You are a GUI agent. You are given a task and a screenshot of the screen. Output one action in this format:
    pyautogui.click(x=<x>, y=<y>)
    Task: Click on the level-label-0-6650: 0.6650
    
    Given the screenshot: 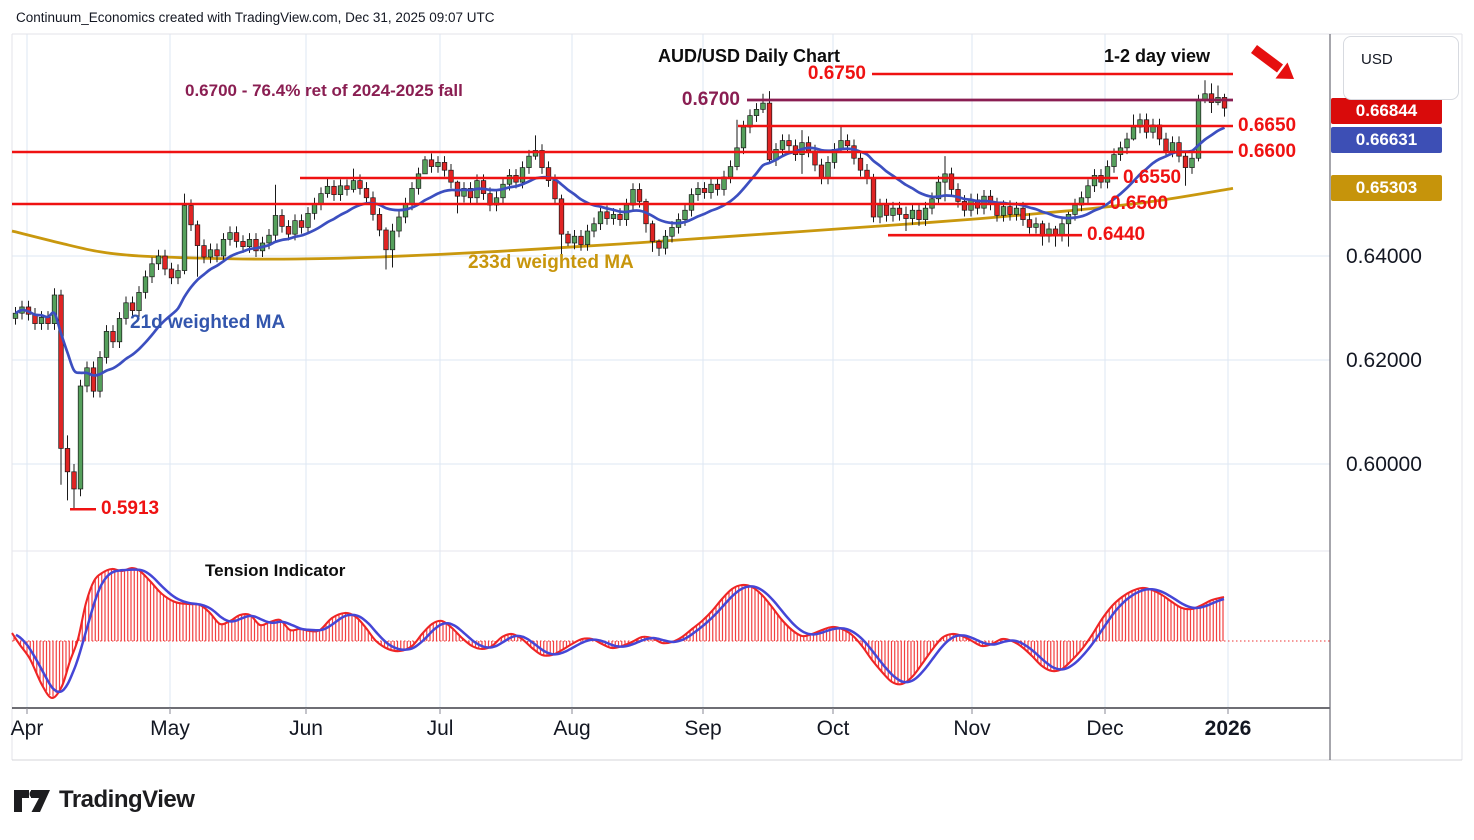 What is the action you would take?
    pyautogui.click(x=1267, y=125)
    